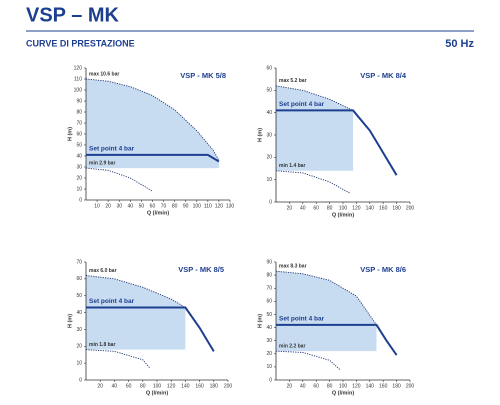  I want to click on curve-label: min 2.9 bar, so click(102, 163).